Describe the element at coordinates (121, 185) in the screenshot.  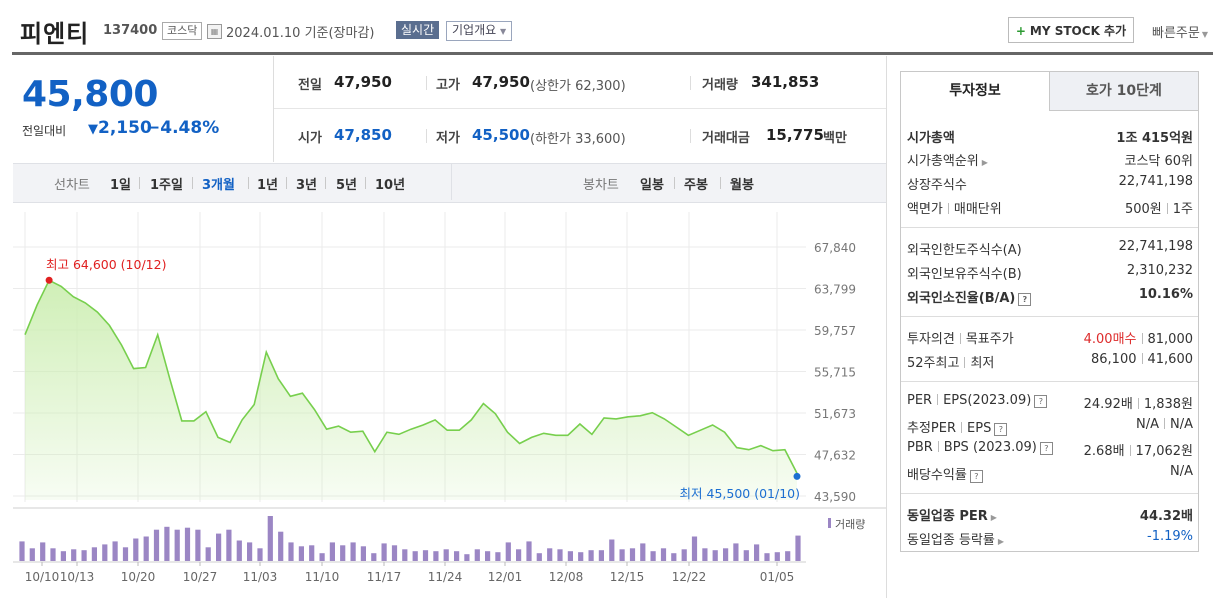
I see `period-1d: 1일` at that location.